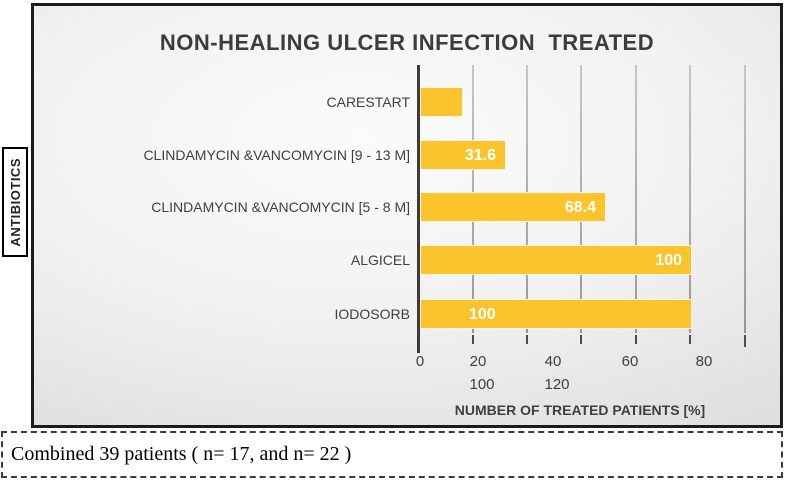 The height and width of the screenshot is (481, 786). I want to click on category-label-algicel: ALGICEL, so click(380, 260).